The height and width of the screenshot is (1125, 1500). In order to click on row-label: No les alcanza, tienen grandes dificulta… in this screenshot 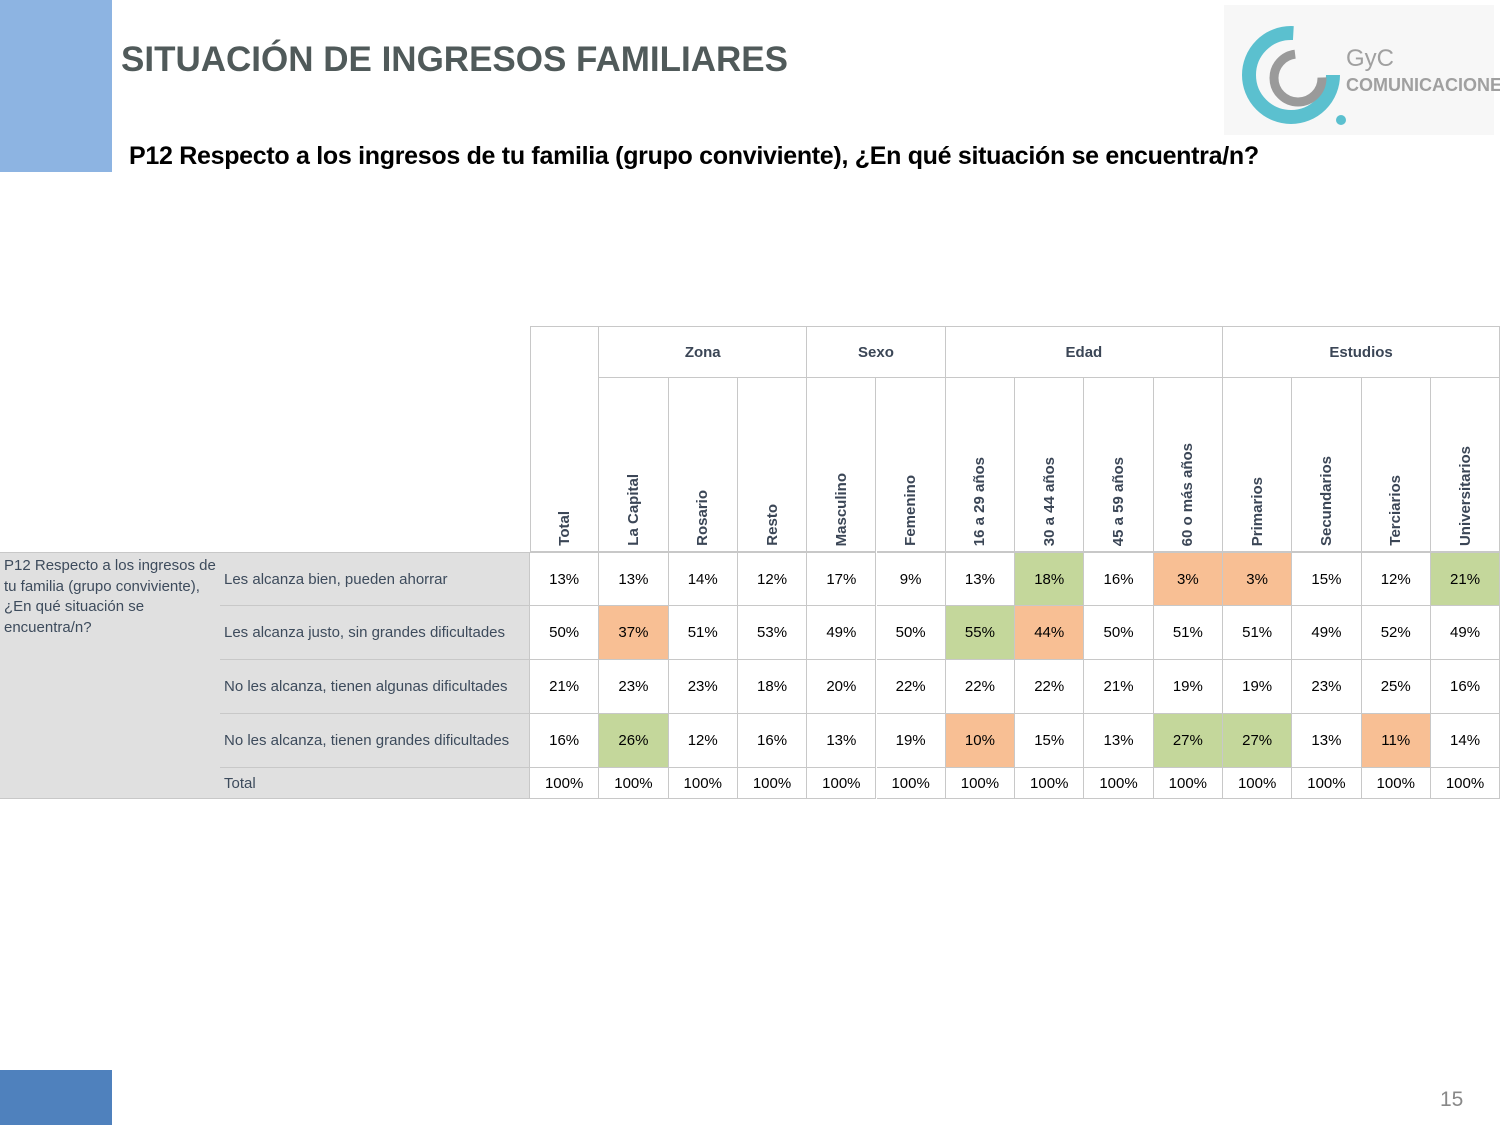, I will do `click(375, 741)`.